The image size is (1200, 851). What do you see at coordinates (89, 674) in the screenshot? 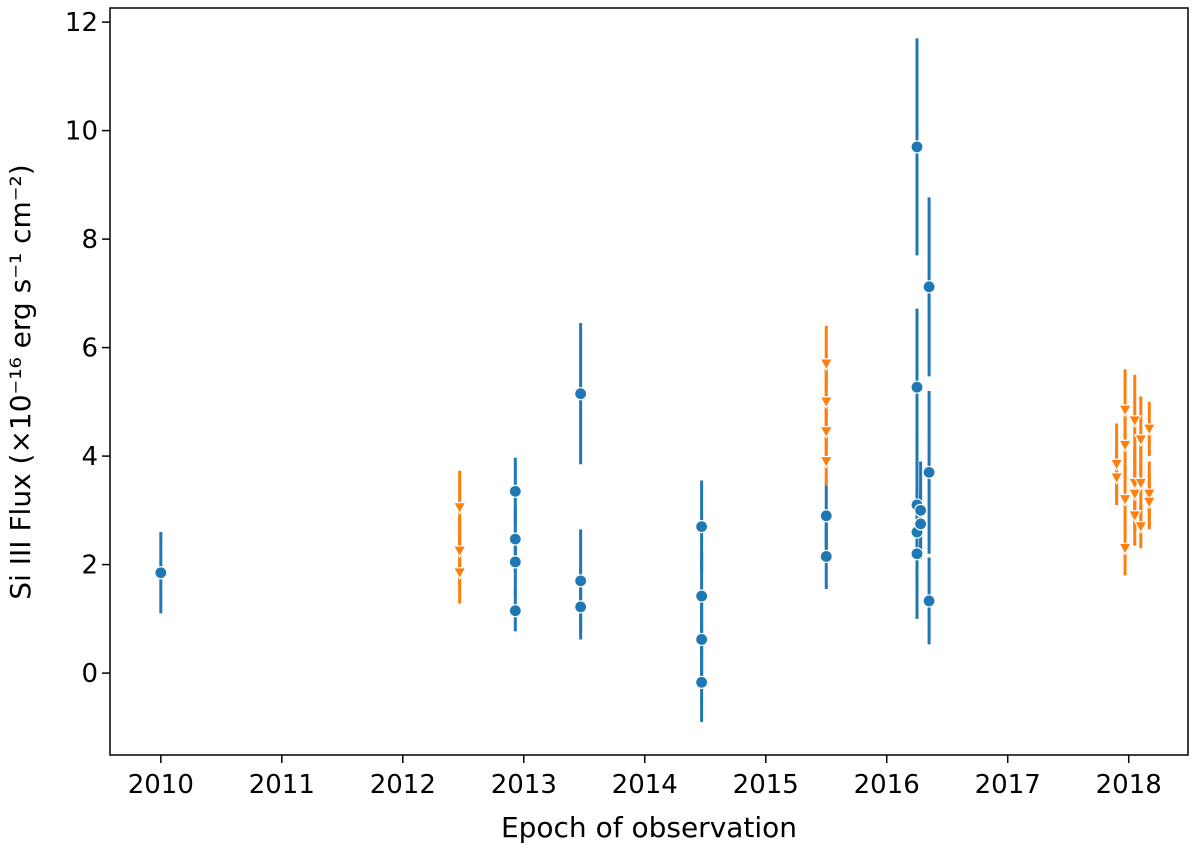
I see `y-tick-label: 0` at bounding box center [89, 674].